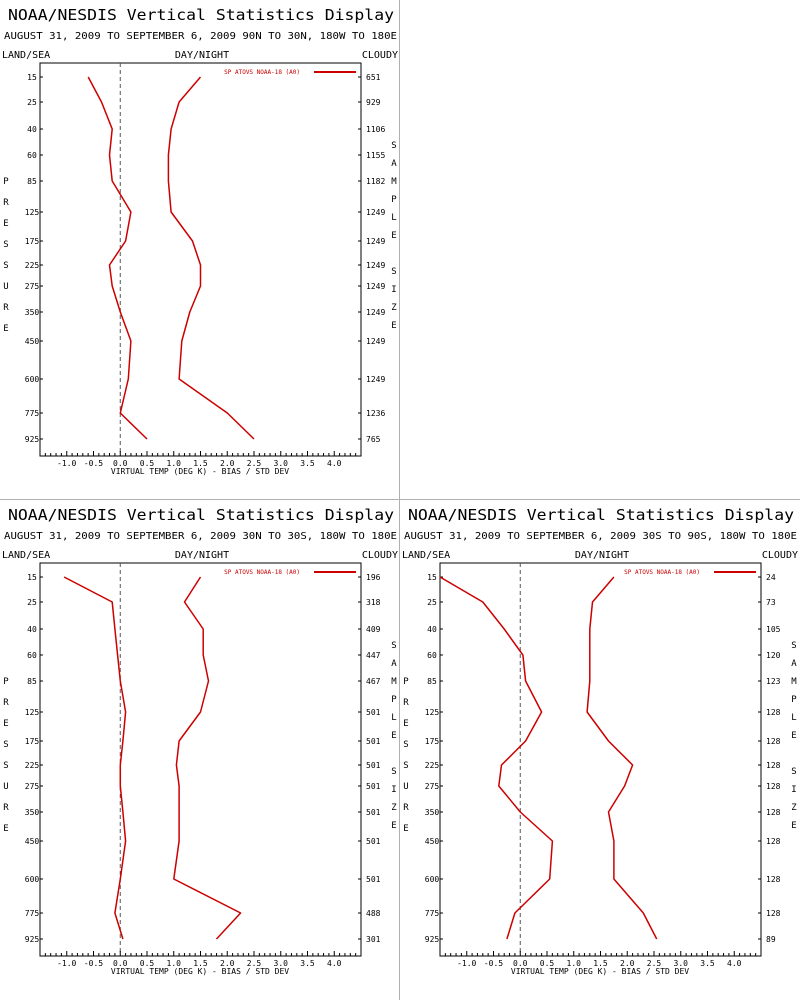  Describe the element at coordinates (32, 879) in the screenshot. I see `pressure-tick-label: 600` at that location.